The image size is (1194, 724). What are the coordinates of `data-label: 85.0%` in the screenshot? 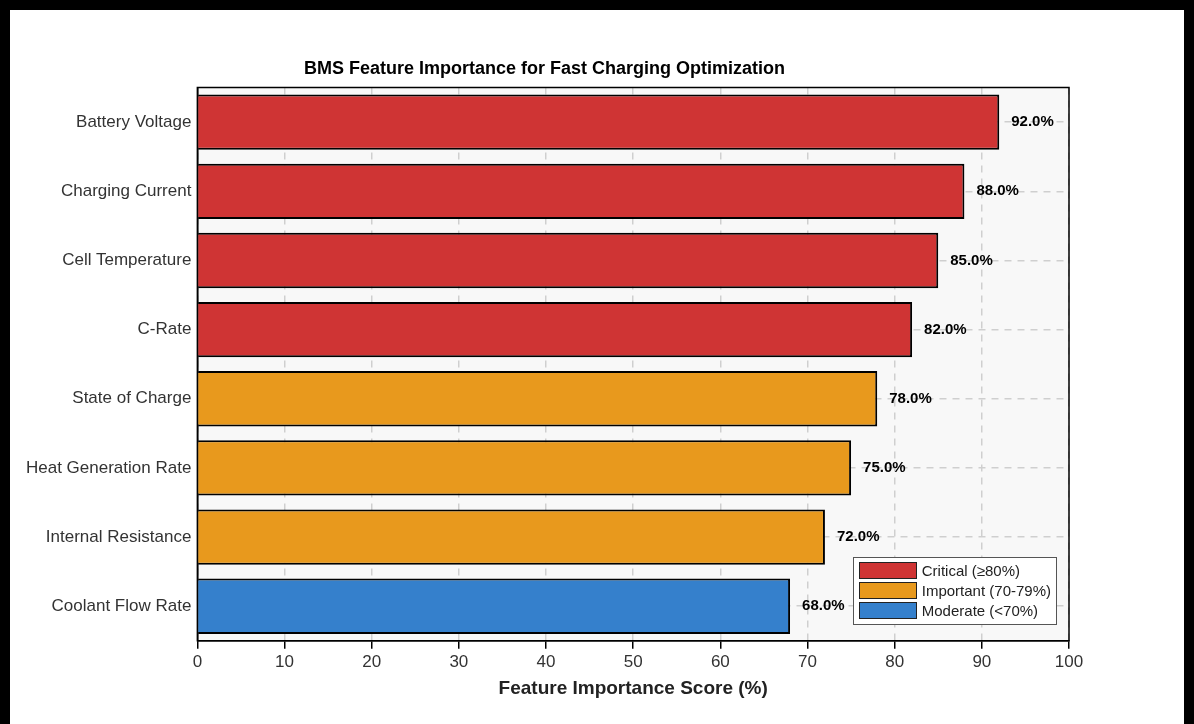 It's located at (971, 259).